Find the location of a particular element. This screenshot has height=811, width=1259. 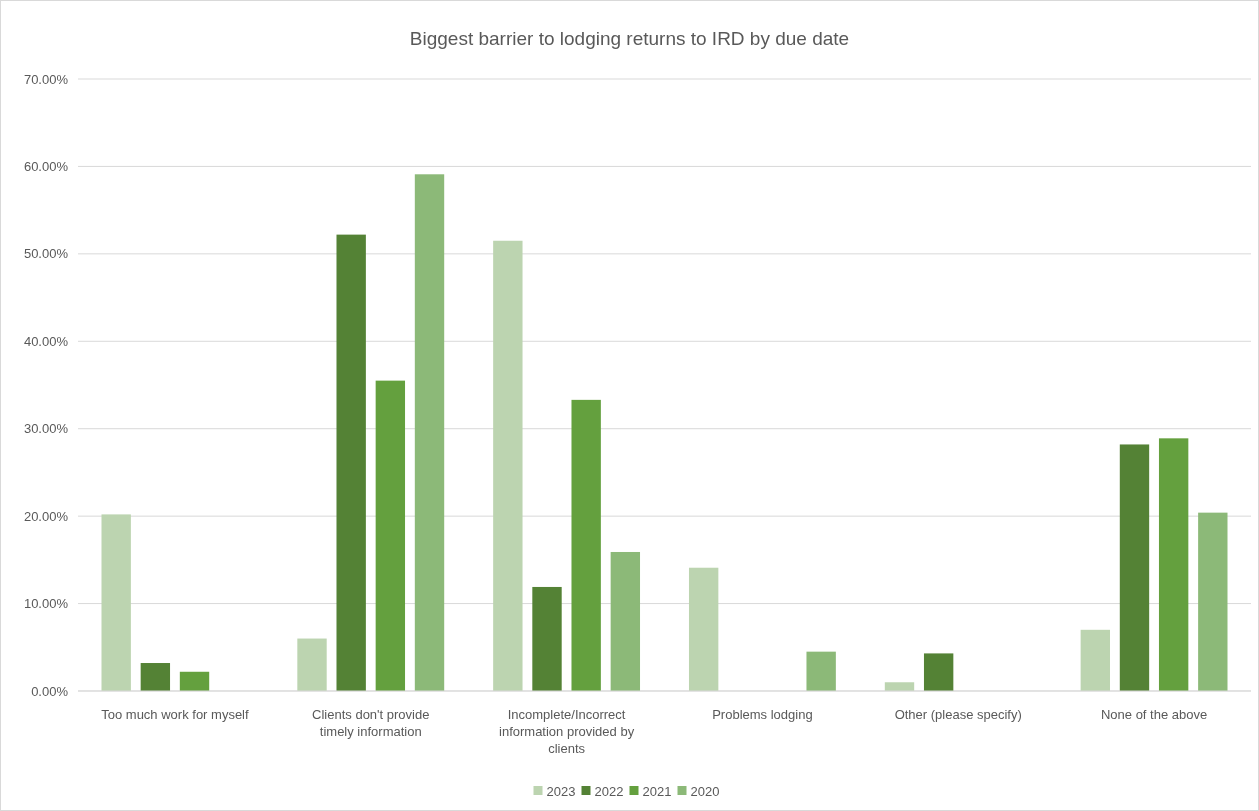

legend-label: 2021 is located at coordinates (657, 791).